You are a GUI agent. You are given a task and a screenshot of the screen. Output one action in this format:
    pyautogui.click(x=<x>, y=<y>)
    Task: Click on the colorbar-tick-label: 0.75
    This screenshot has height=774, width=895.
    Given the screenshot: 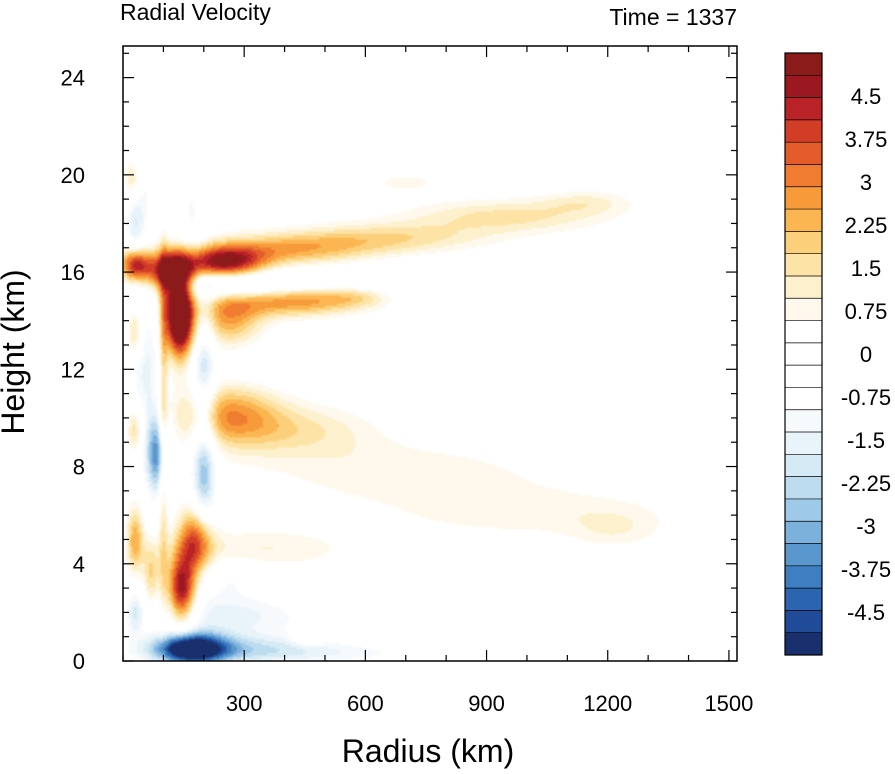 What is the action you would take?
    pyautogui.click(x=866, y=311)
    